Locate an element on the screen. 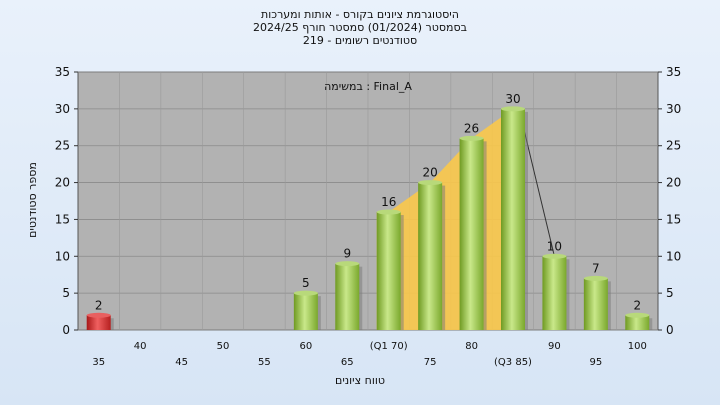  x-tick-label: 80 is located at coordinates (471, 346).